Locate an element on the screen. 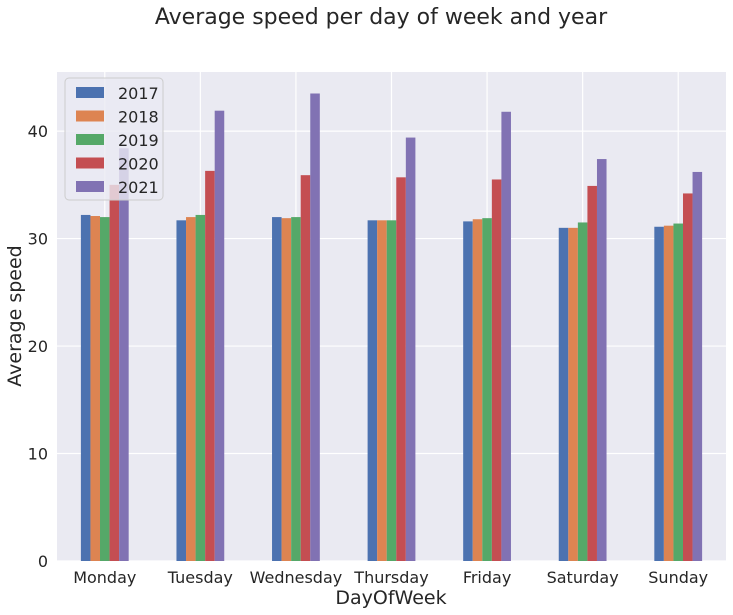 Image resolution: width=733 pixels, height=615 pixels. bar-2018-friday is located at coordinates (477, 390).